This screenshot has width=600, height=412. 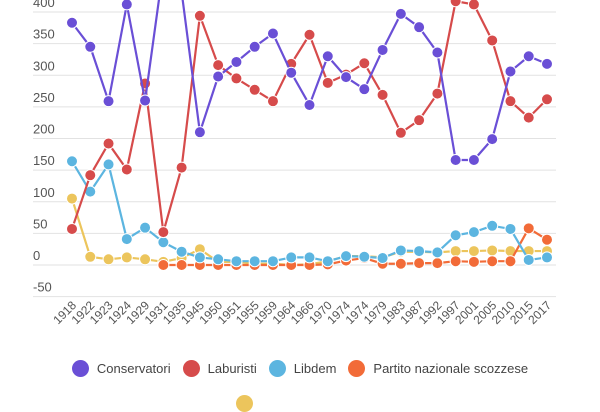 I want to click on y-tick-label: 200, so click(x=44, y=129).